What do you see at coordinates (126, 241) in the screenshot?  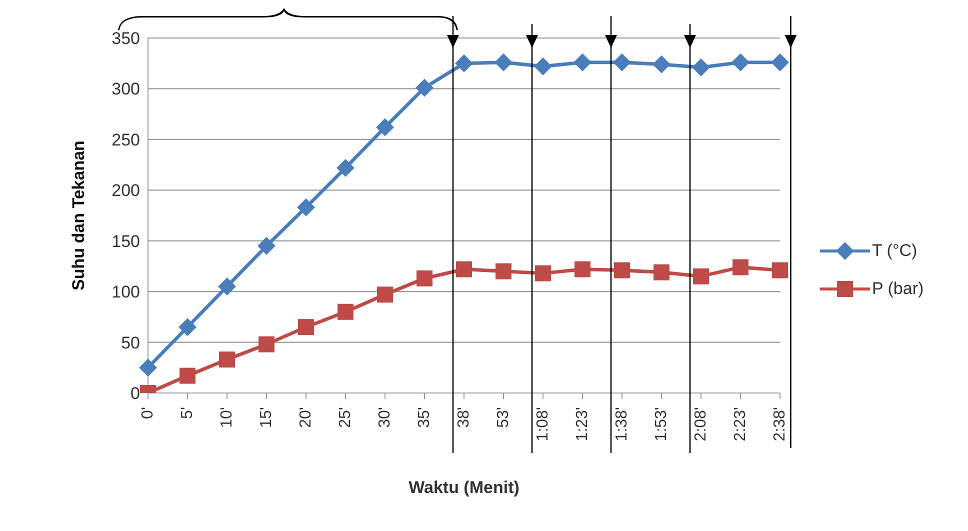 I see `y-tick-label: 150` at bounding box center [126, 241].